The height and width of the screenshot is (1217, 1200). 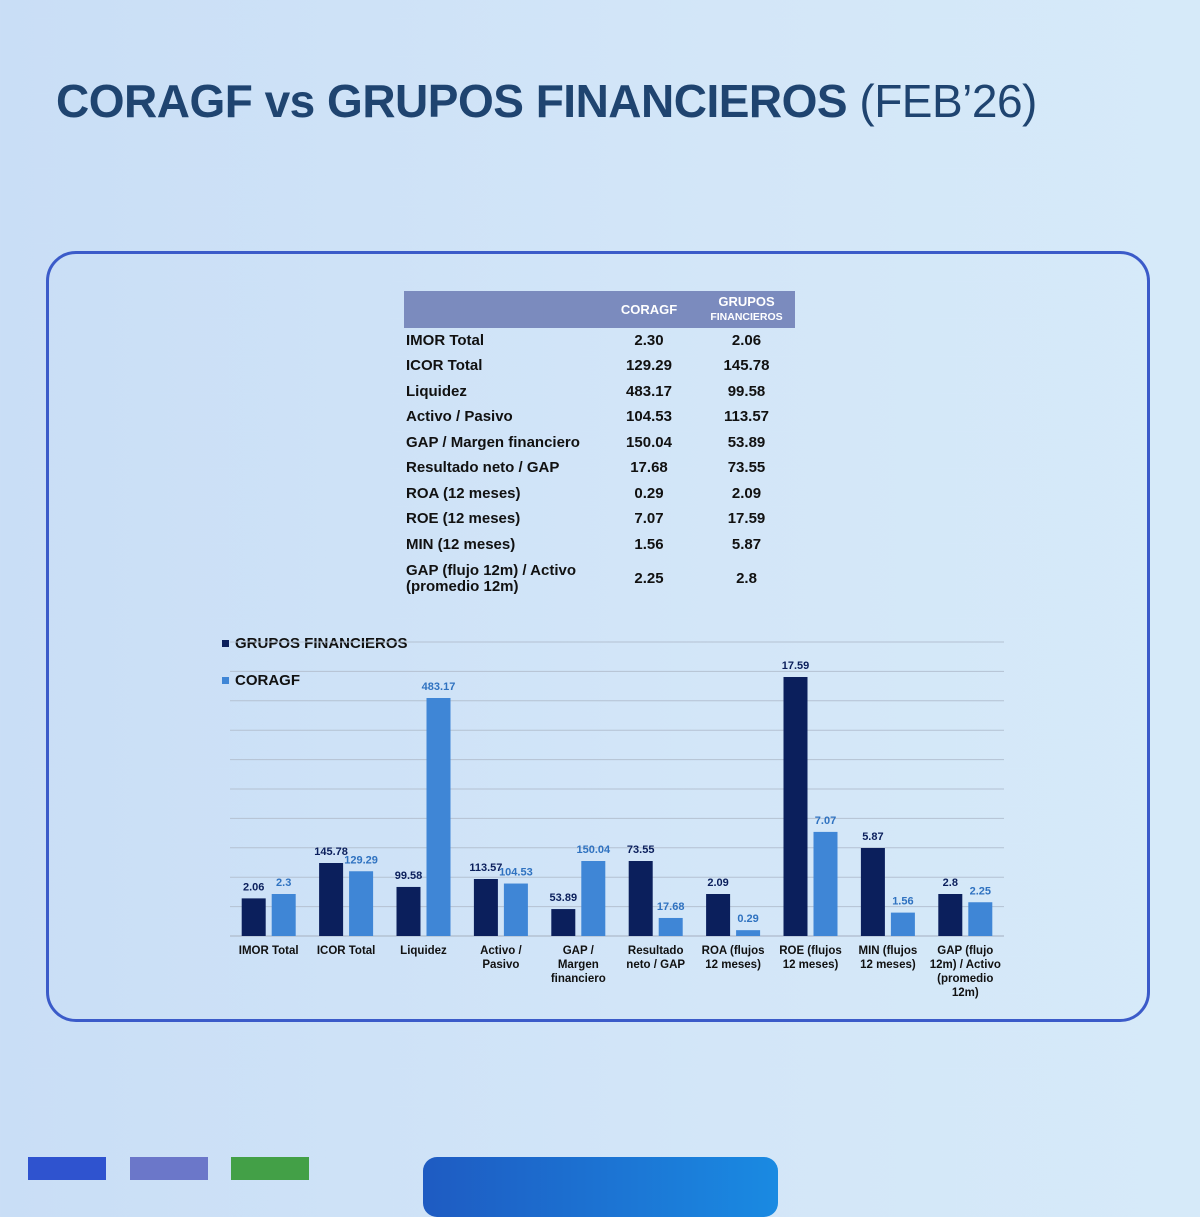 What do you see at coordinates (461, 544) in the screenshot?
I see `cell-metric: MIN (12 meses)` at bounding box center [461, 544].